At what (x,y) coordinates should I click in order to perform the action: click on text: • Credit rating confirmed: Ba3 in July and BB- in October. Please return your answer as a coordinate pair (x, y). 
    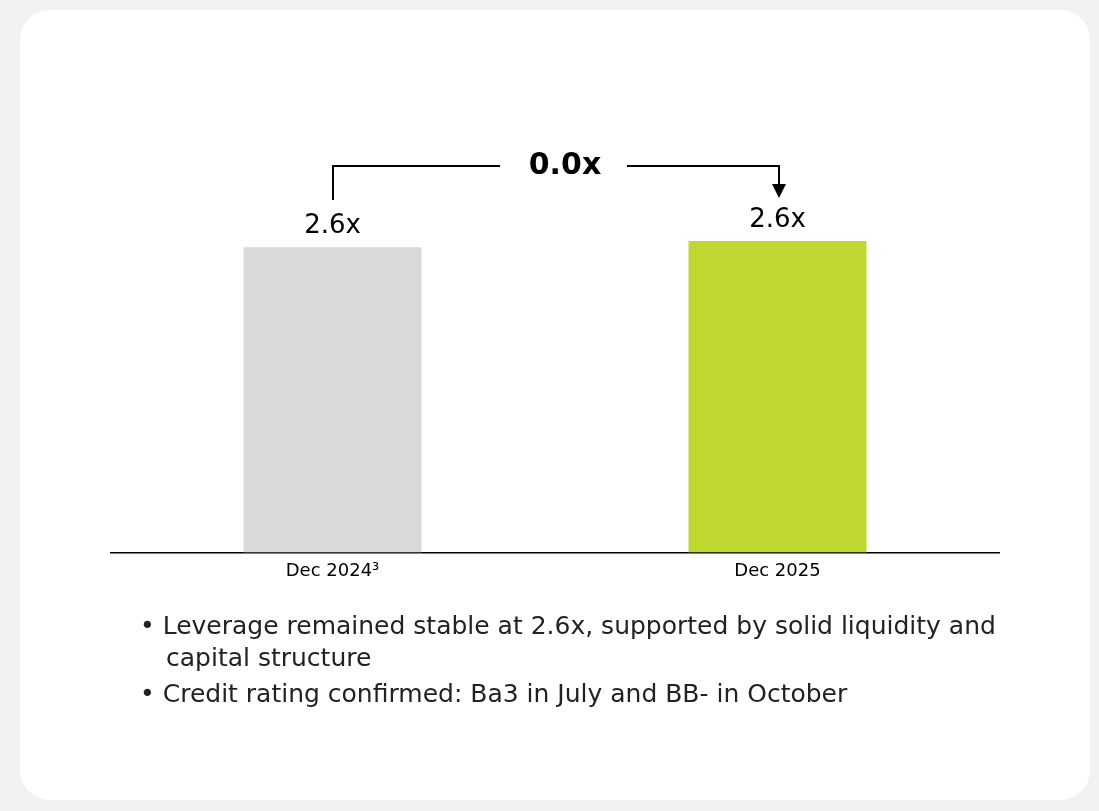
    Looking at the image, I should click on (494, 694).